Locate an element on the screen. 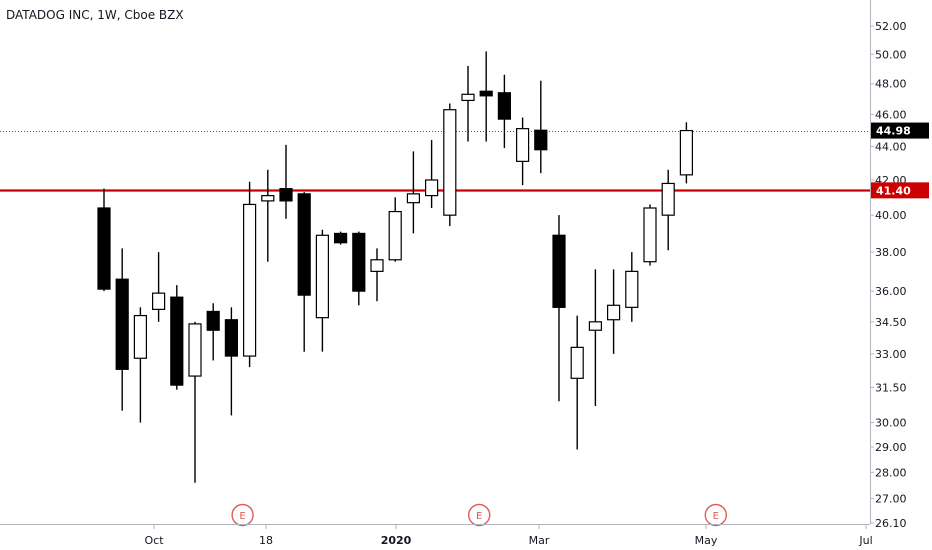 The image size is (932, 550). price-tick-label: 38.00 is located at coordinates (891, 252).